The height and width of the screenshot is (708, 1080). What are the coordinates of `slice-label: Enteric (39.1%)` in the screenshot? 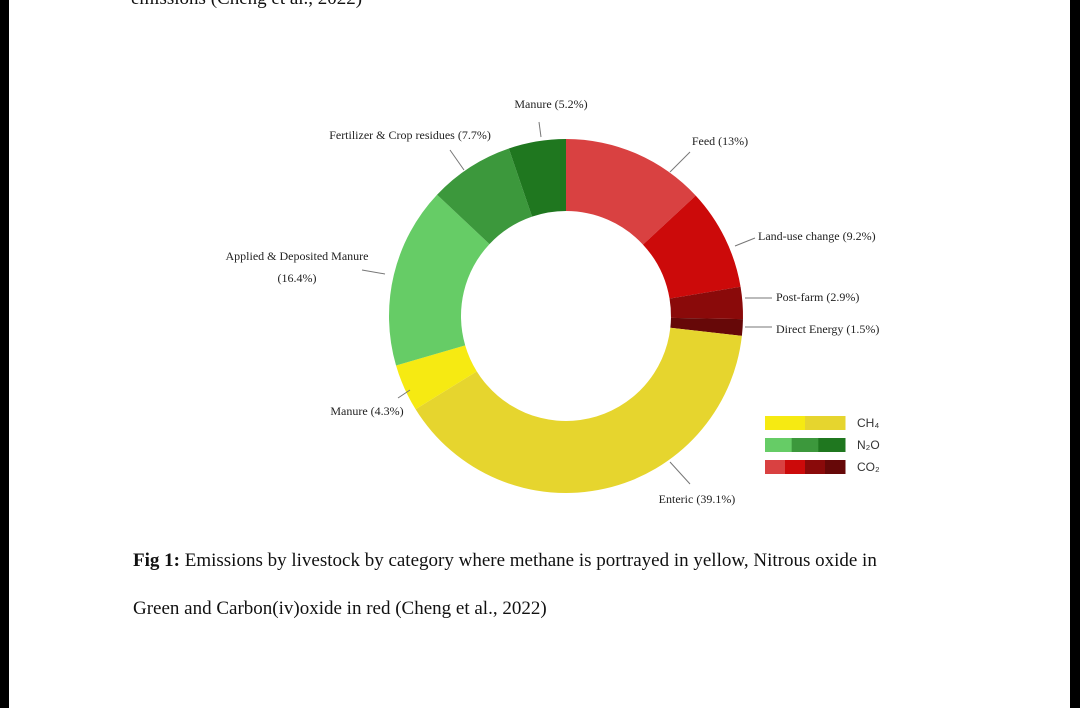 It's located at (697, 499).